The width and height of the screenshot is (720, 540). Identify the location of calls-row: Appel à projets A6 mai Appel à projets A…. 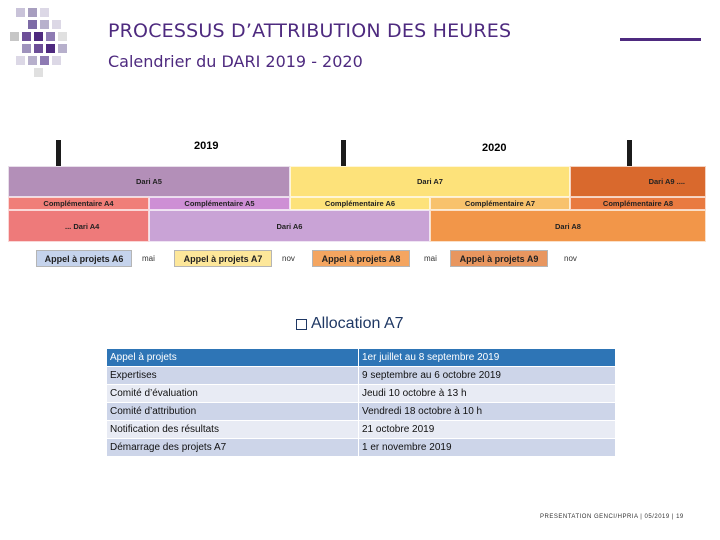
(357, 259).